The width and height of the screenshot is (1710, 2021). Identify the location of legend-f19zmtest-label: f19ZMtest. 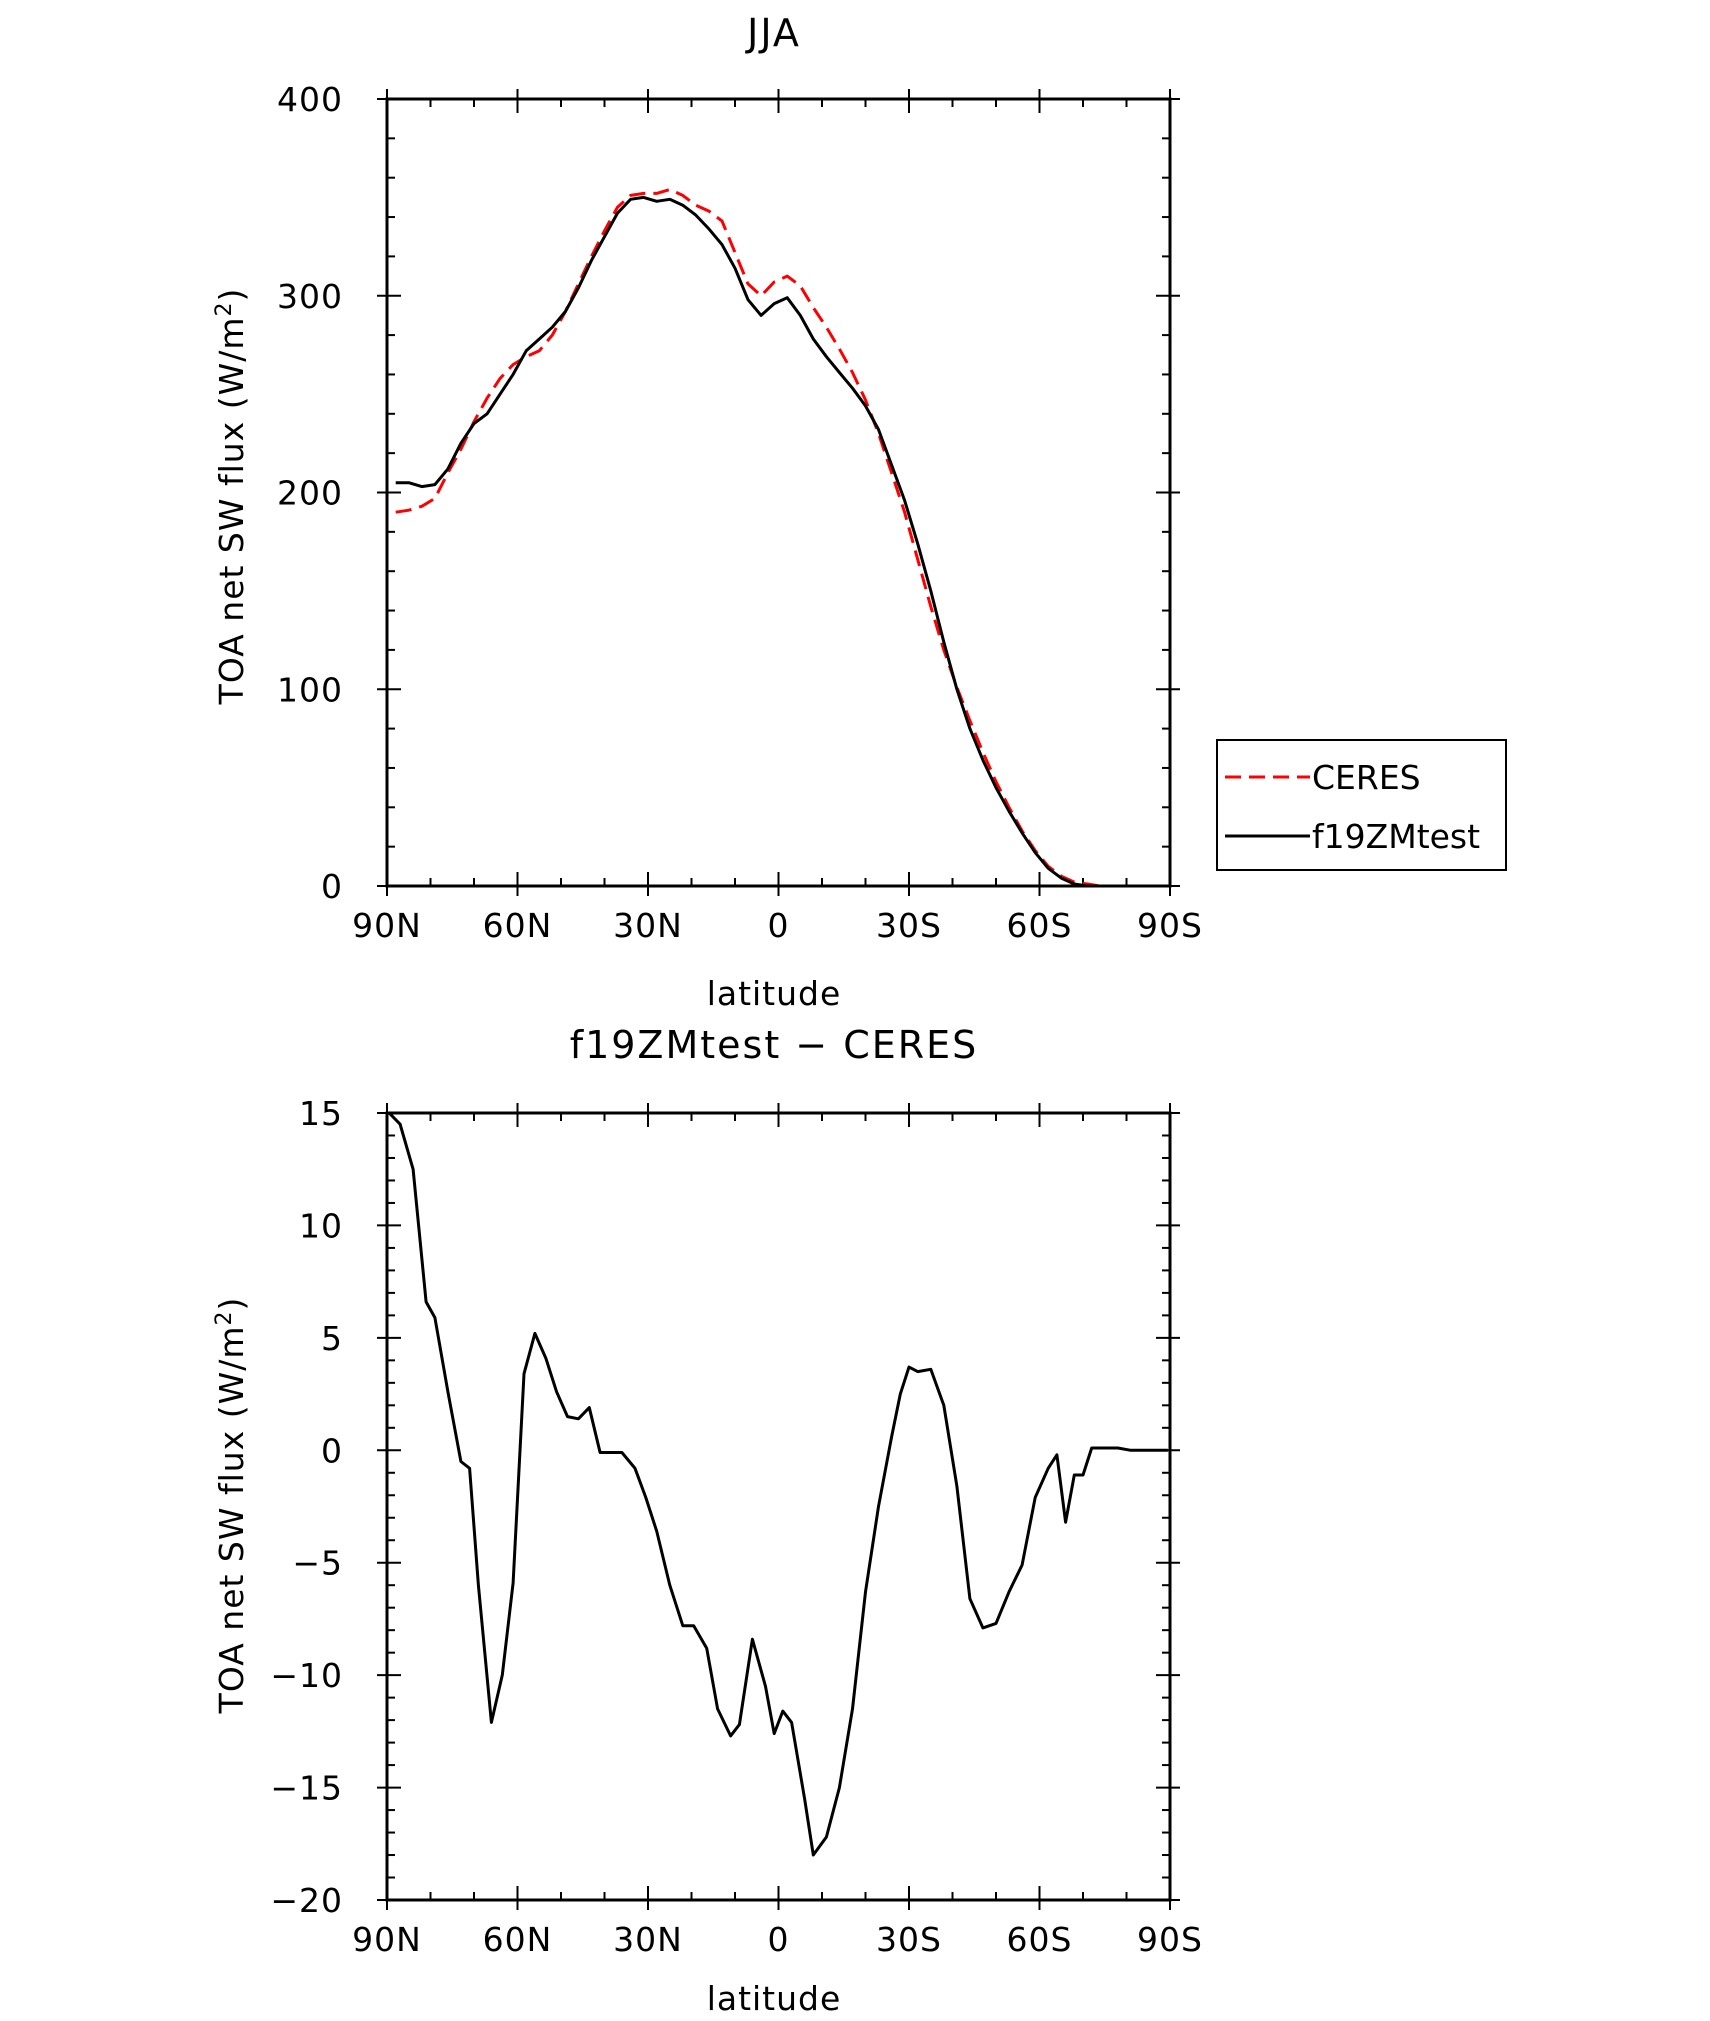
(1396, 836).